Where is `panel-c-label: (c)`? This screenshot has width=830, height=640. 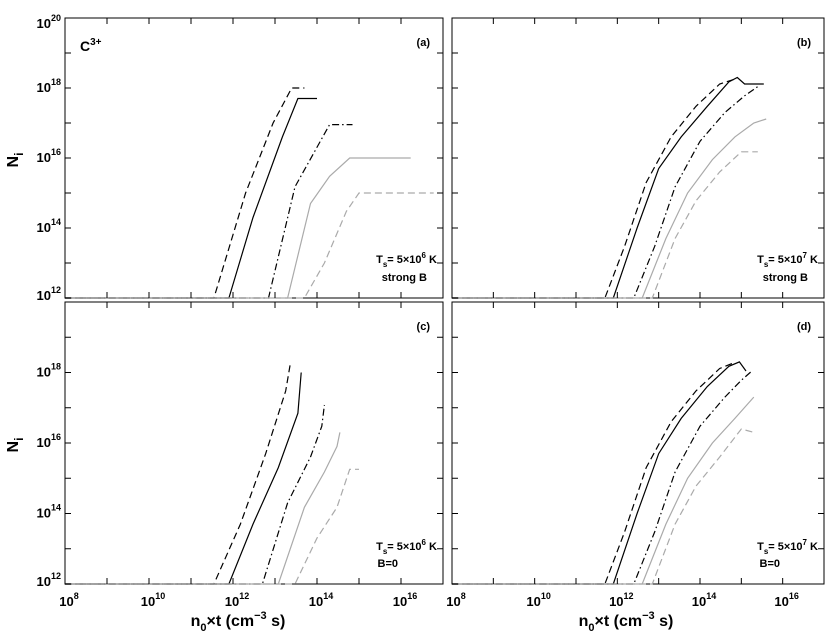 panel-c-label: (c) is located at coordinates (424, 327).